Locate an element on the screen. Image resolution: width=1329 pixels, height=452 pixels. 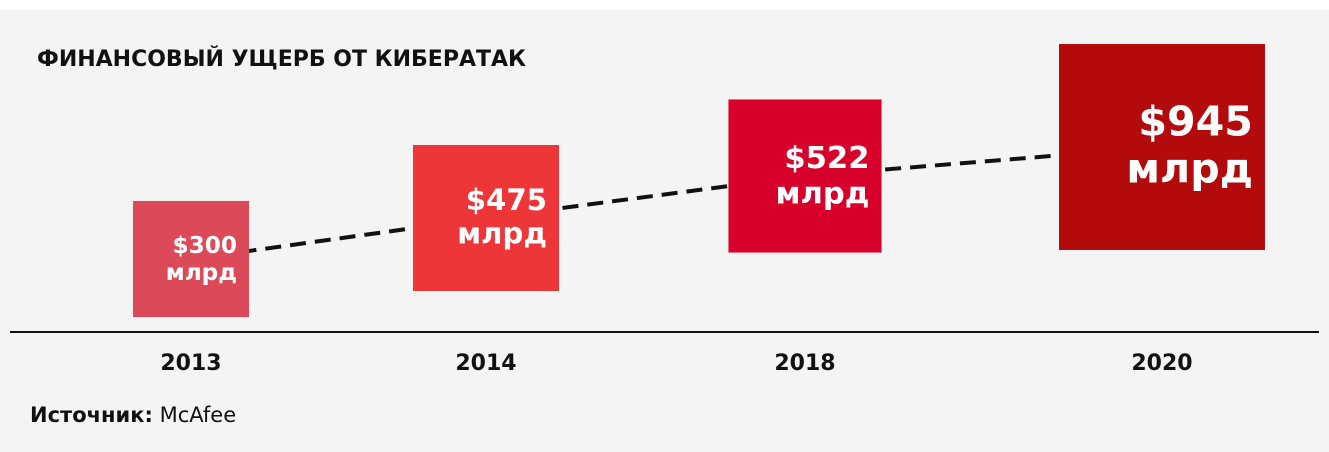
source-label: Источник: is located at coordinates (91, 415).